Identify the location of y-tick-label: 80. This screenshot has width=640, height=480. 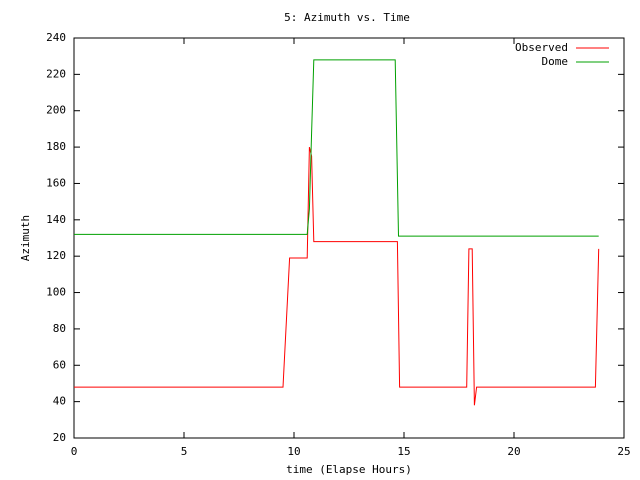
(59, 328).